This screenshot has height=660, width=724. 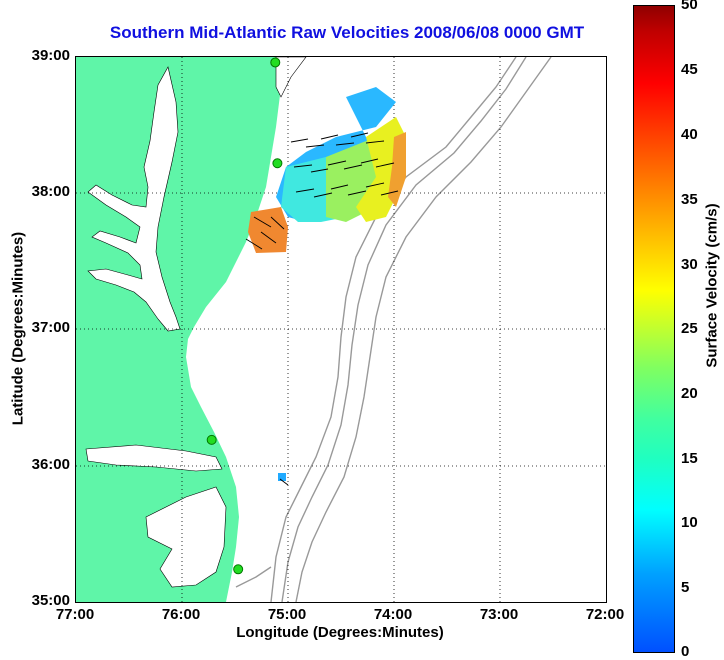 What do you see at coordinates (244, 316) in the screenshot?
I see `station-layer` at bounding box center [244, 316].